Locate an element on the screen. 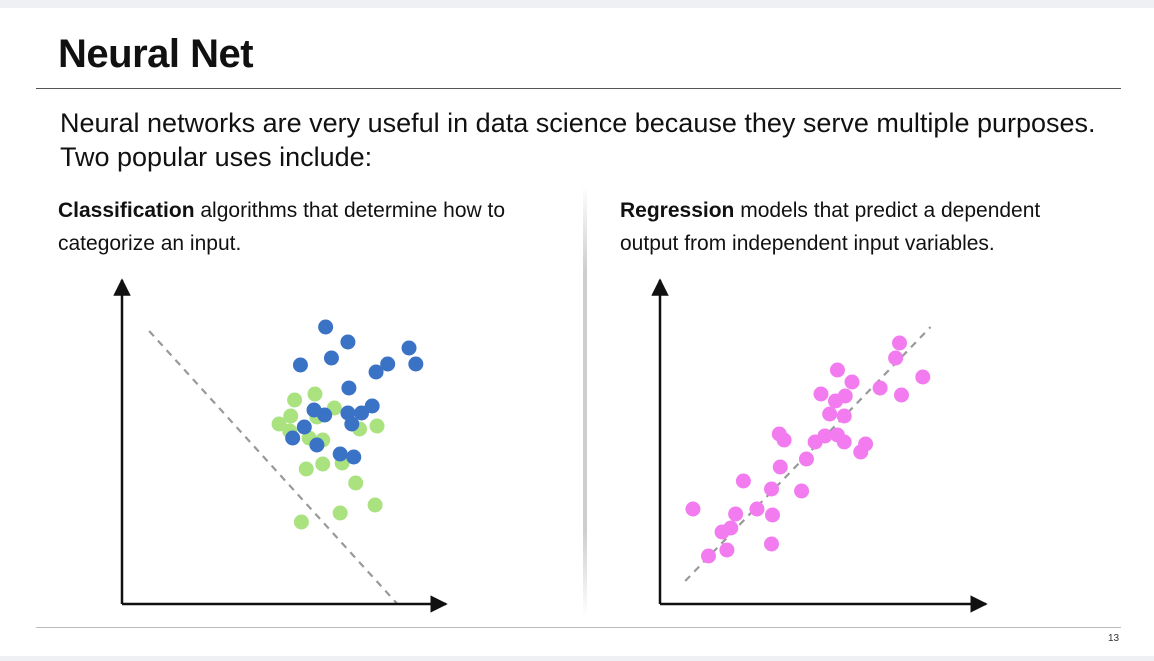 The image size is (1154, 661). page-number: 13 is located at coordinates (1114, 638).